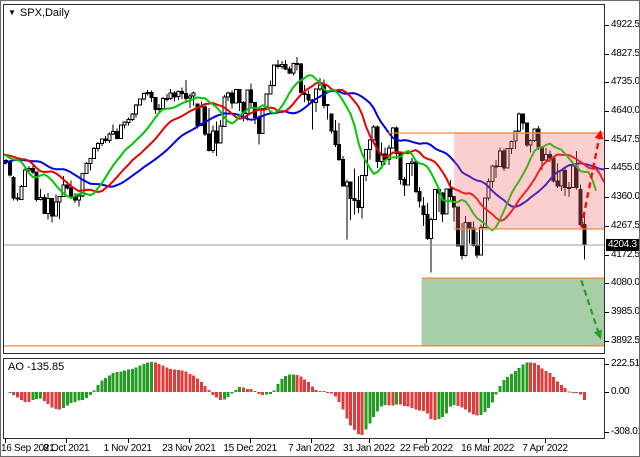  What do you see at coordinates (599, 134) in the screenshot?
I see `bullish-projection-arrow-head` at bounding box center [599, 134].